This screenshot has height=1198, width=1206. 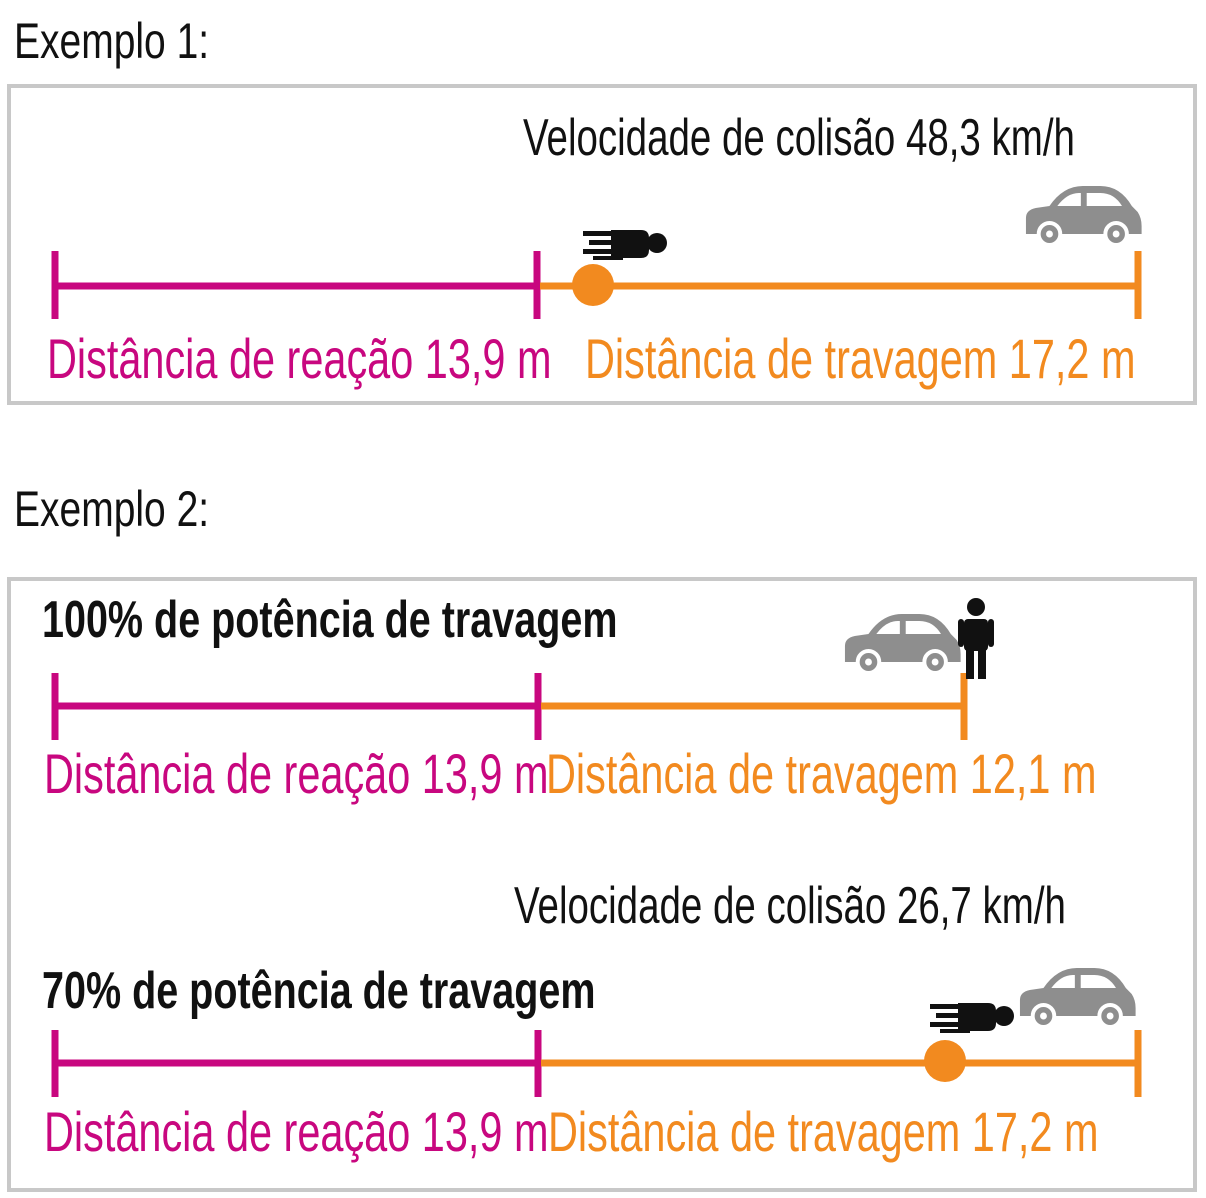 What do you see at coordinates (799, 138) in the screenshot?
I see `collision-speed-label: Velocidade de colisão 48,3 km/h` at bounding box center [799, 138].